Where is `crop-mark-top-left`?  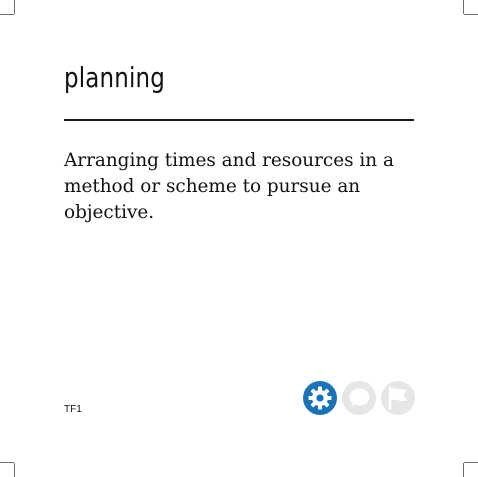
crop-mark-top-left is located at coordinates (14, 7).